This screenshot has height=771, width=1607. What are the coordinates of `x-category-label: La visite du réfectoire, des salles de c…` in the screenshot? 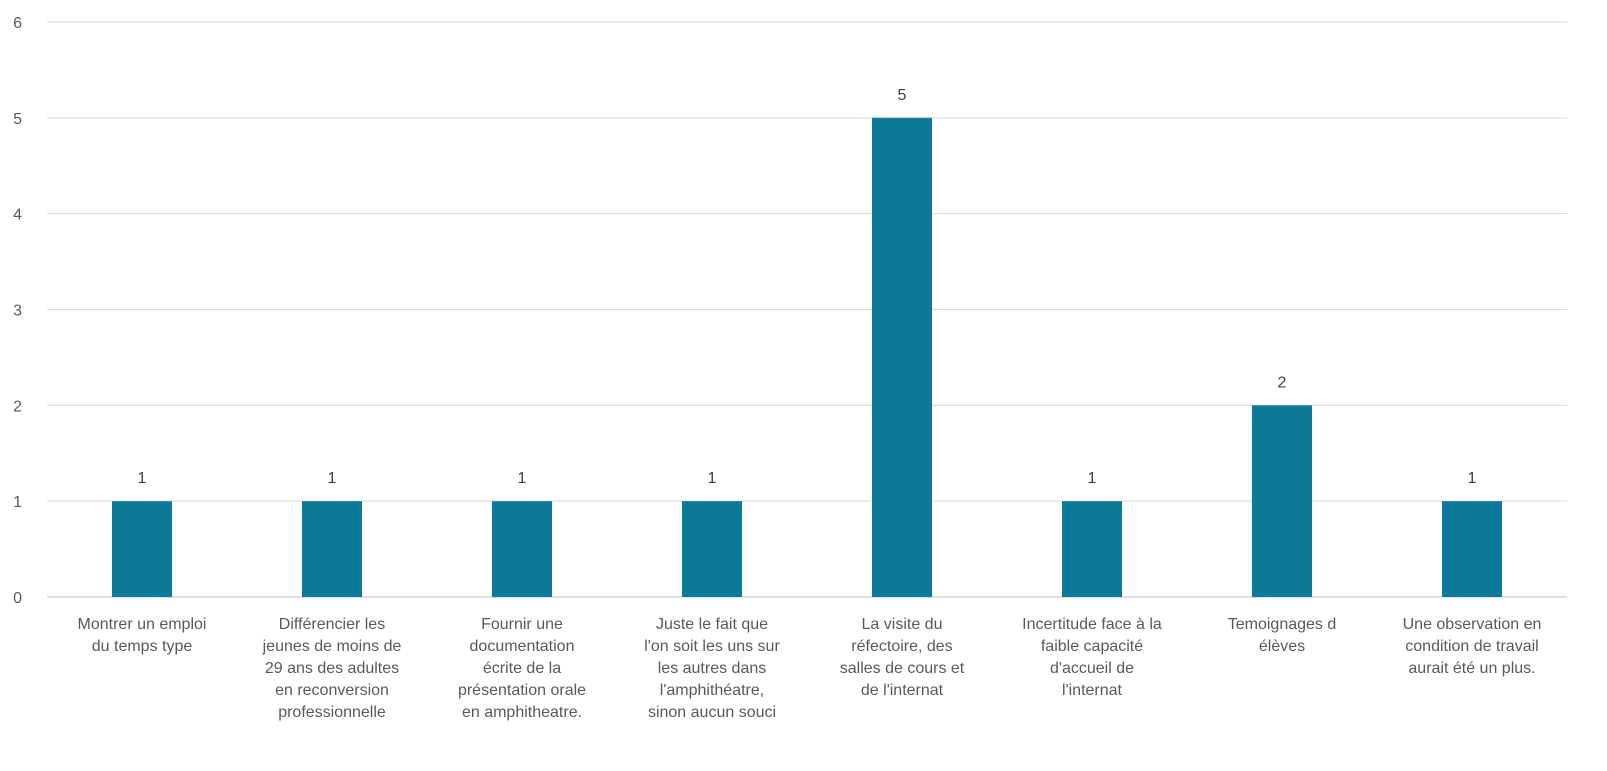 It's located at (902, 657).